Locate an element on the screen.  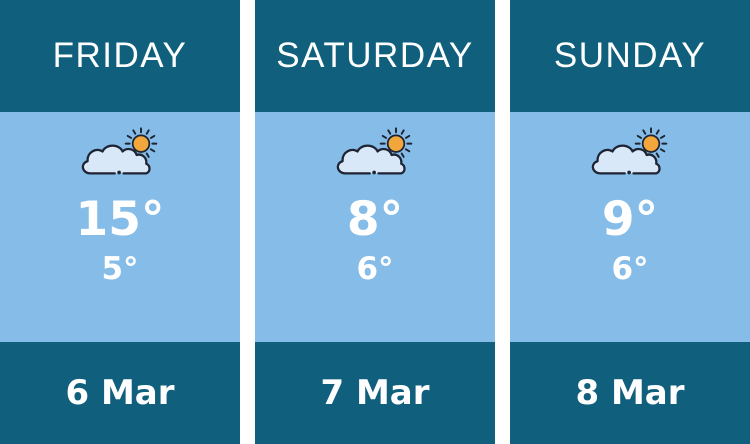
date-label: 6 Mar is located at coordinates (120, 393).